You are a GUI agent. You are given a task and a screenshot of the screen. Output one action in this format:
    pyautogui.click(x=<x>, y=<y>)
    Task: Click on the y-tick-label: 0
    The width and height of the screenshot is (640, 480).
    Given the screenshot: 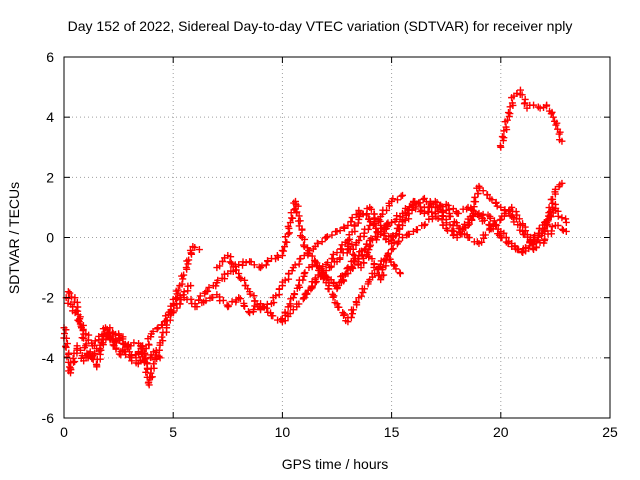 What is the action you would take?
    pyautogui.click(x=50, y=238)
    